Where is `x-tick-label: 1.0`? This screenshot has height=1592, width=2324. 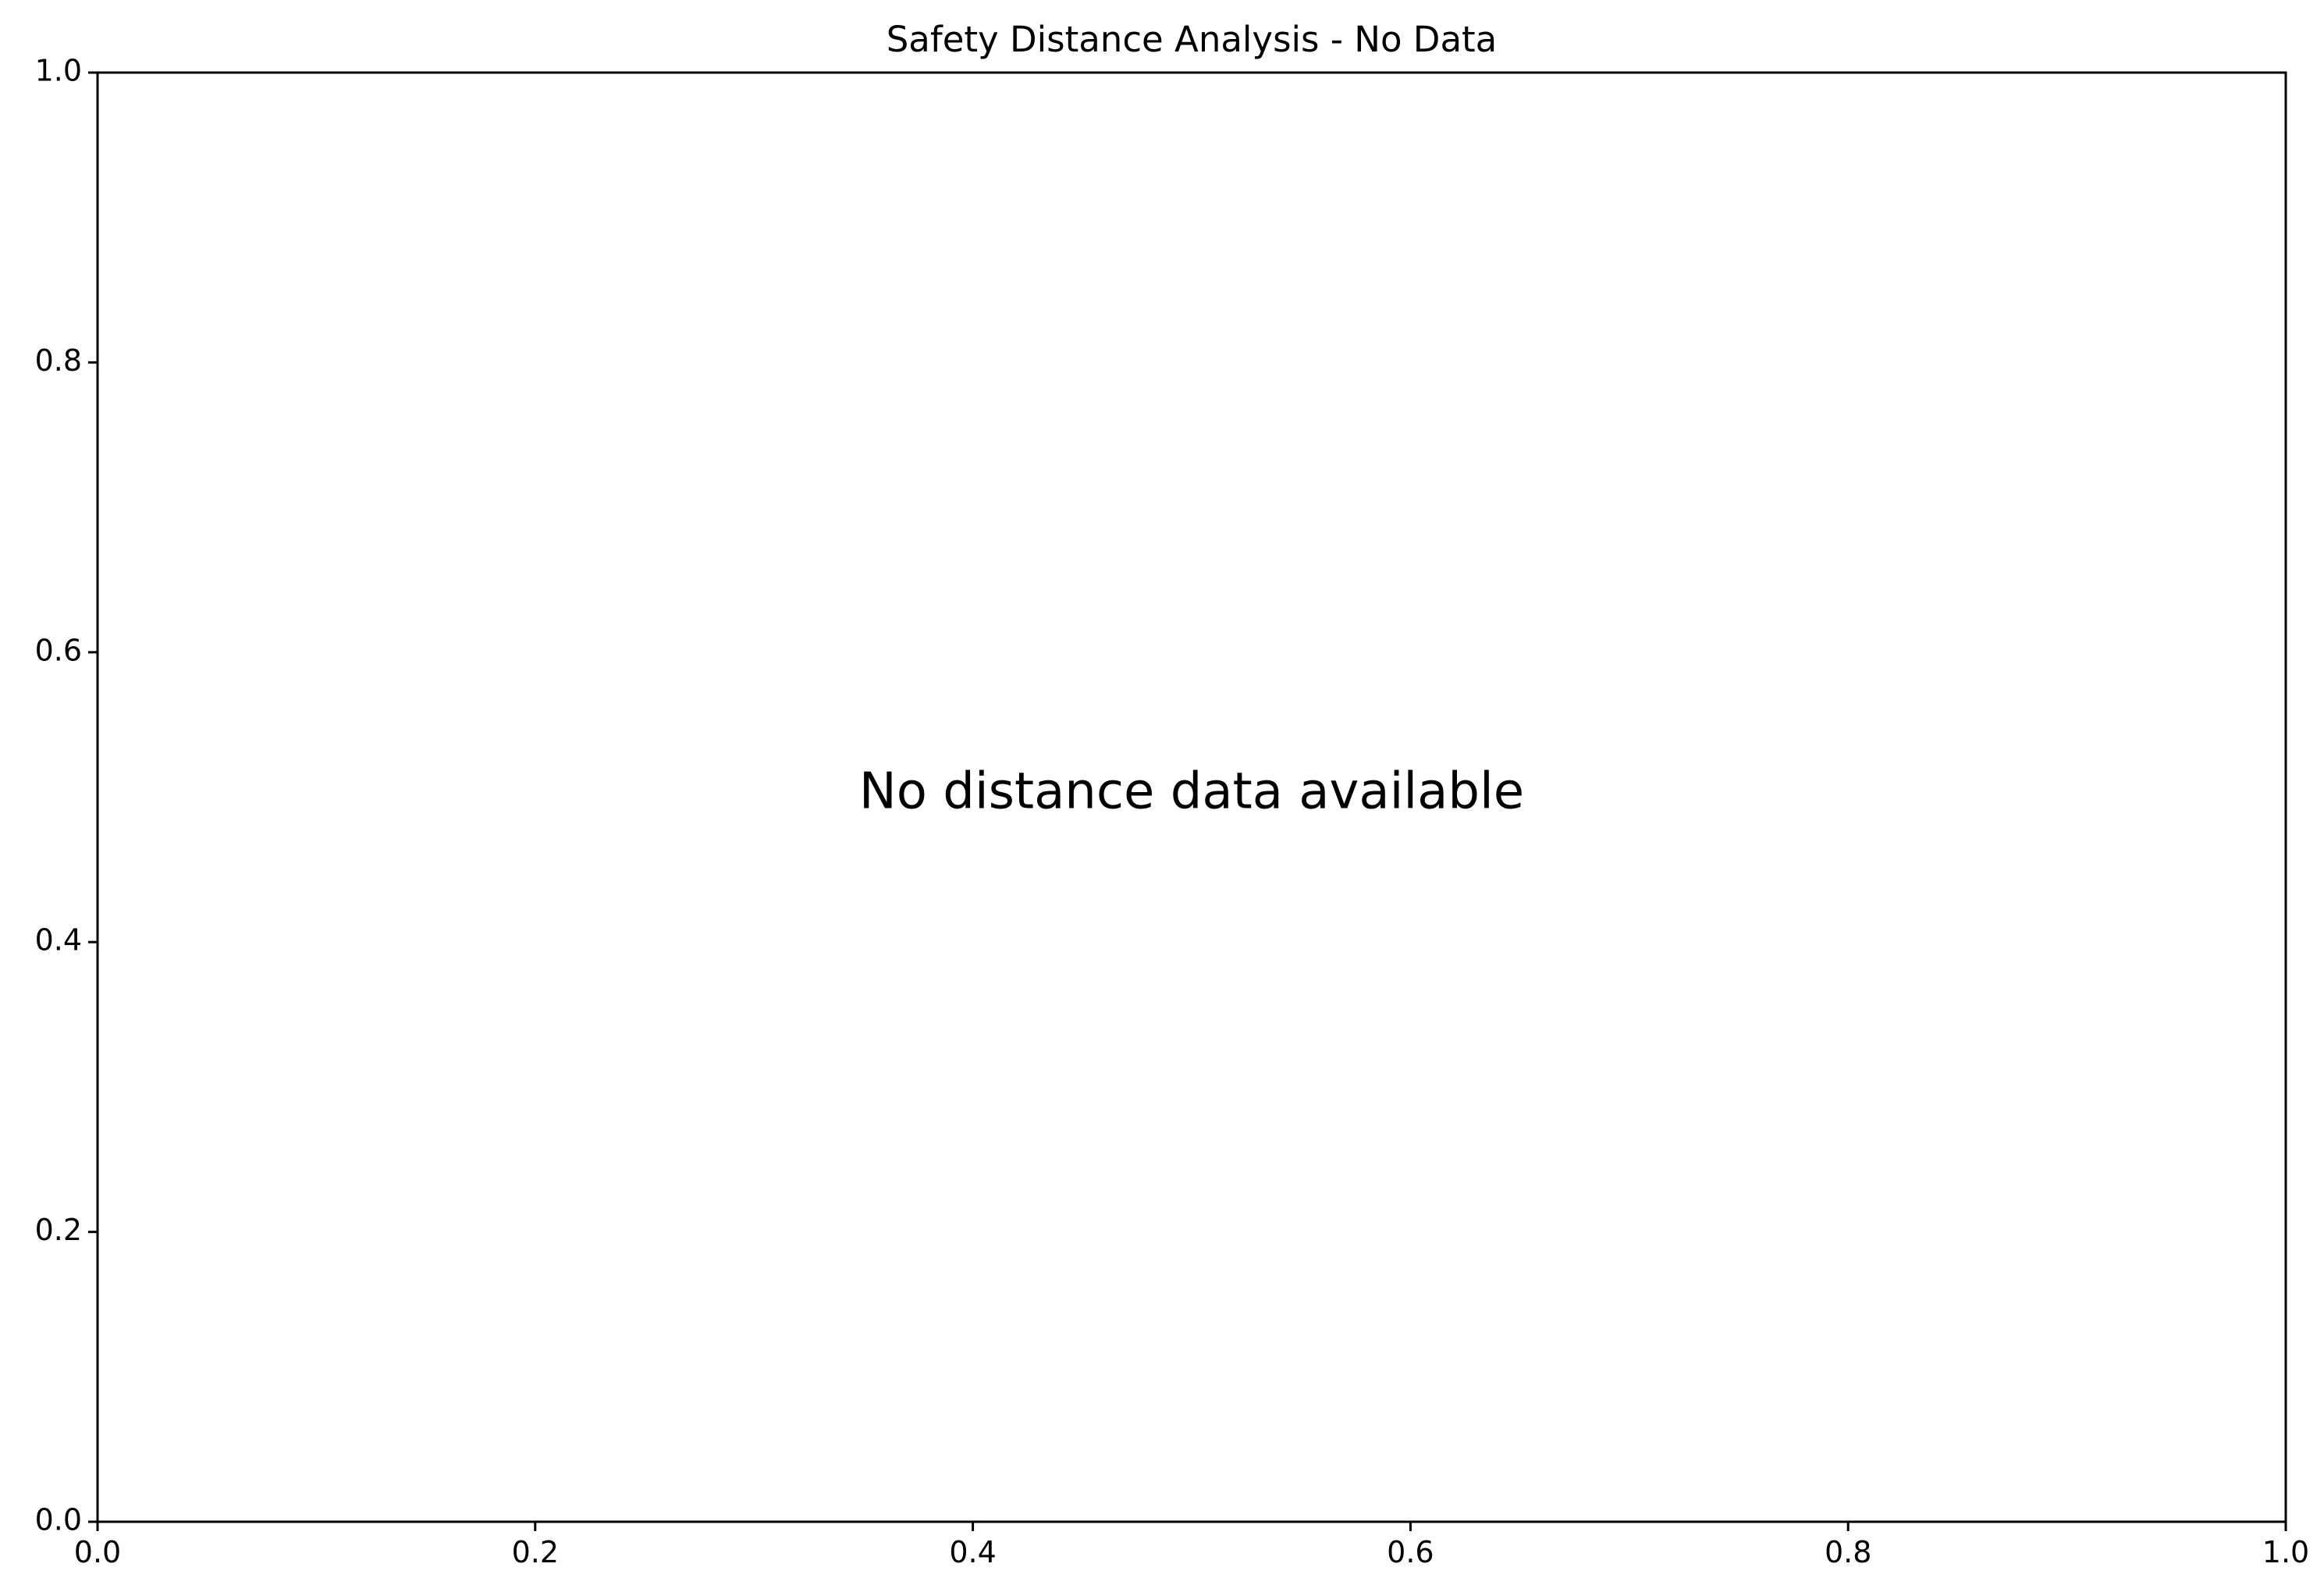
x-tick-label: 1.0 is located at coordinates (2286, 1552).